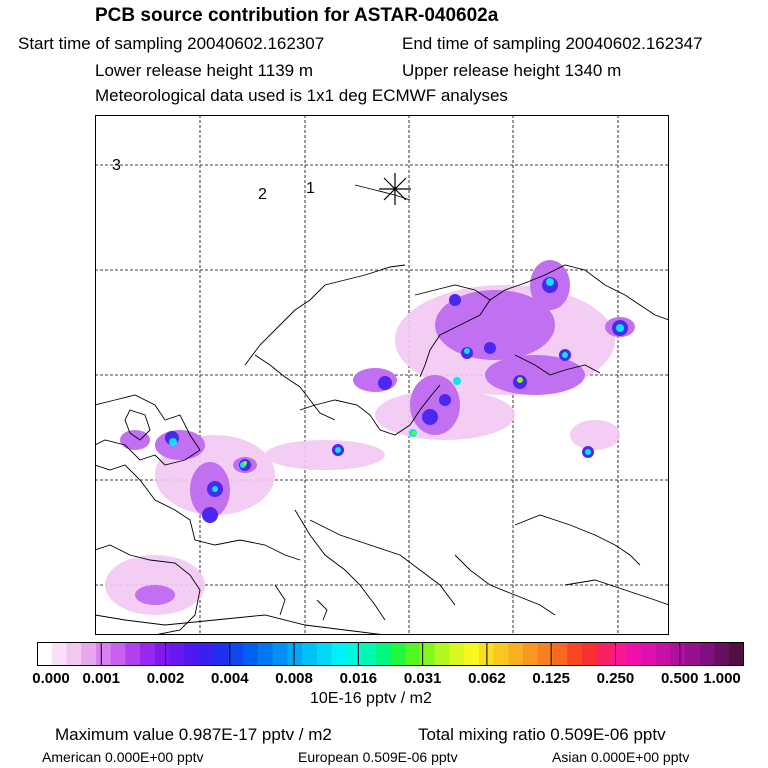  I want to click on maximum-value-label: Maximum value 0.987E-17 pptv / m2, so click(193, 734).